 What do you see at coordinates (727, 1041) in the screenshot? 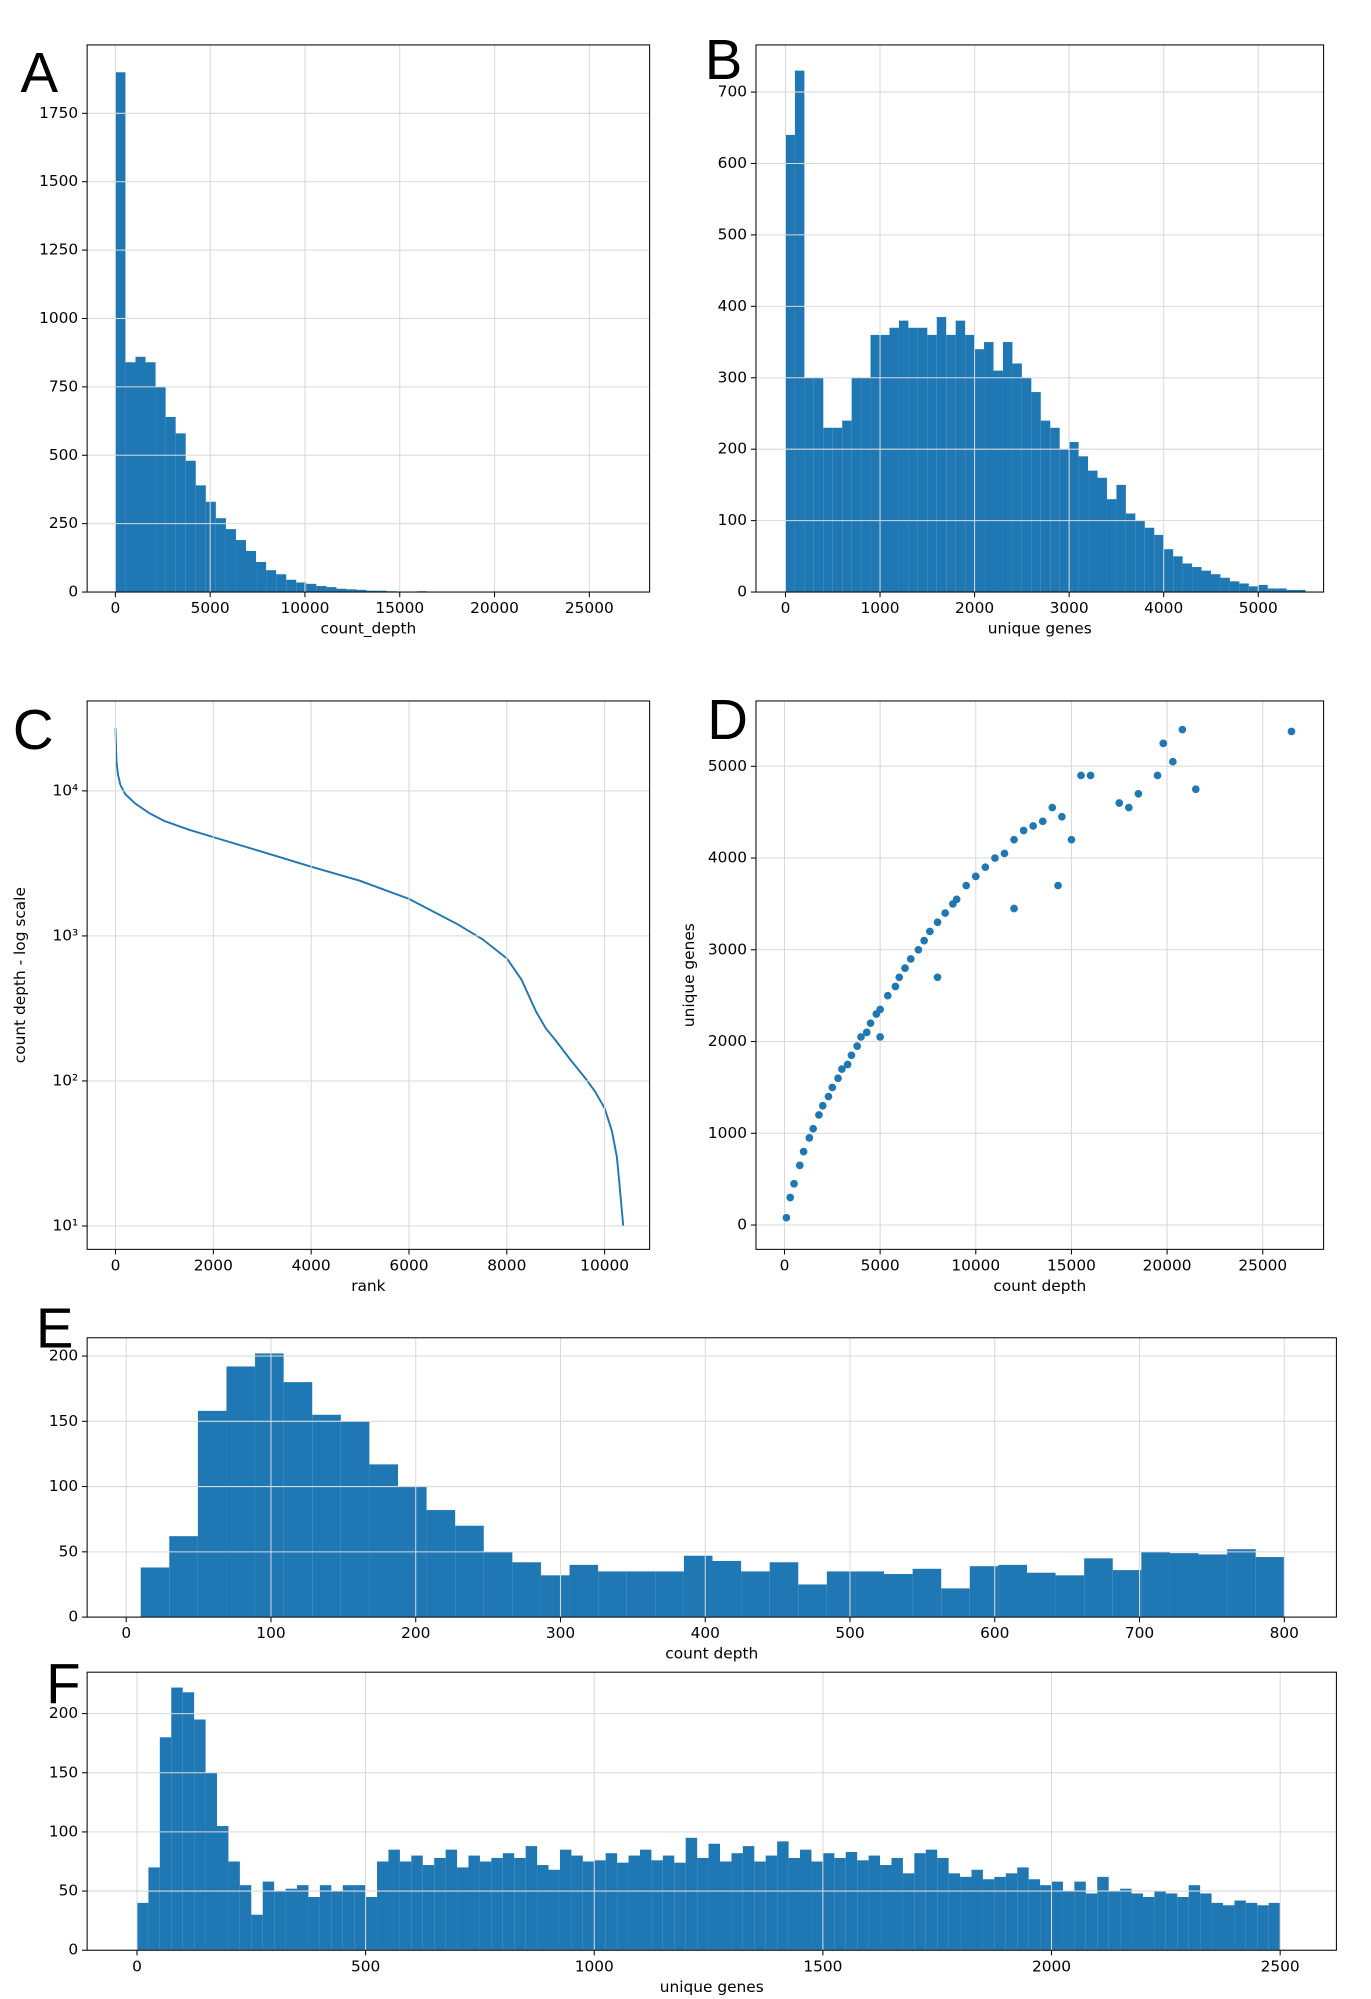
I see `y-tick-label: 2000` at bounding box center [727, 1041].